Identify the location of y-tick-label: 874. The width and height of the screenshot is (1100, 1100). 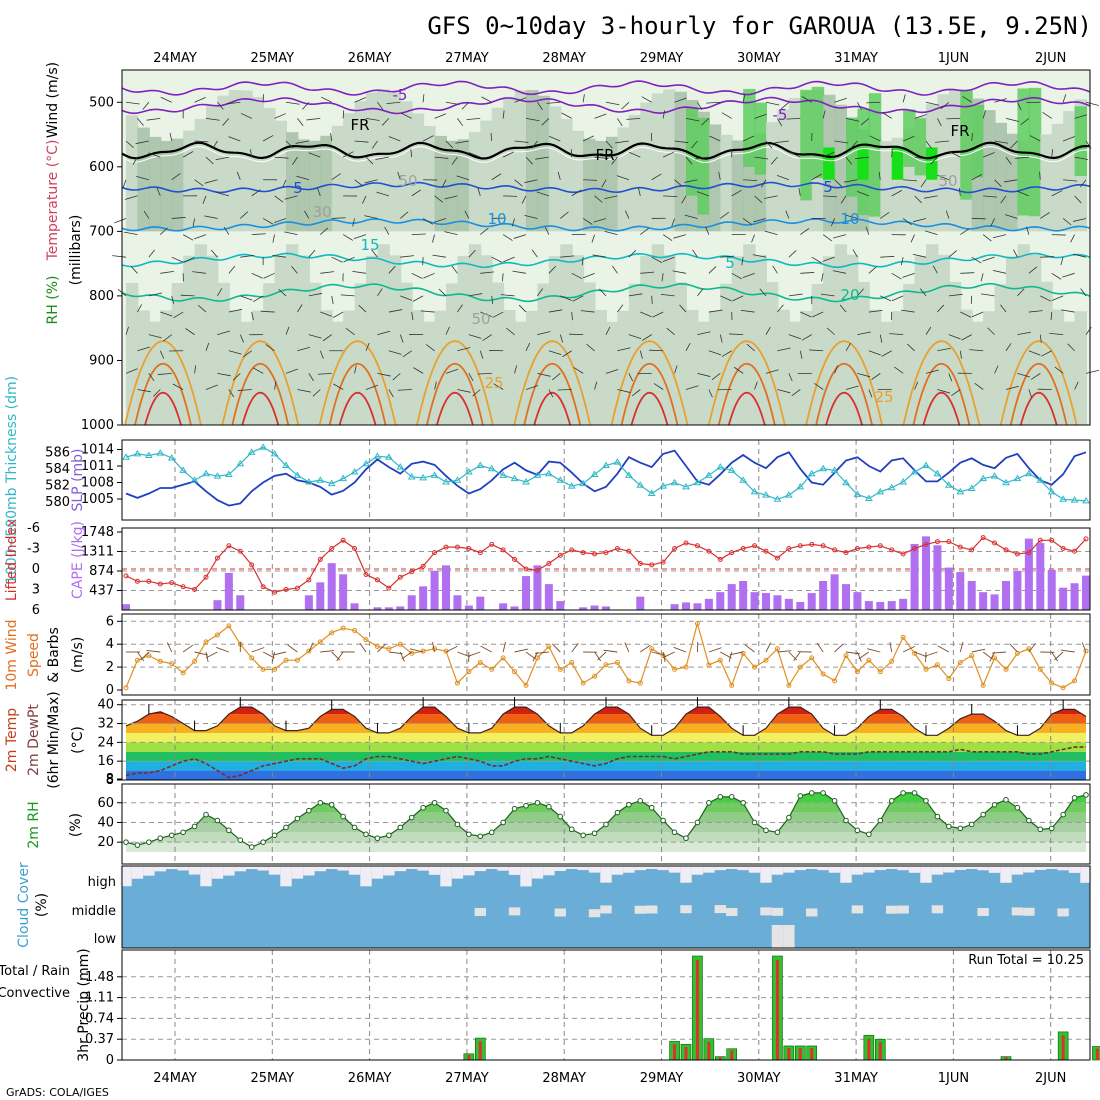
(101, 571).